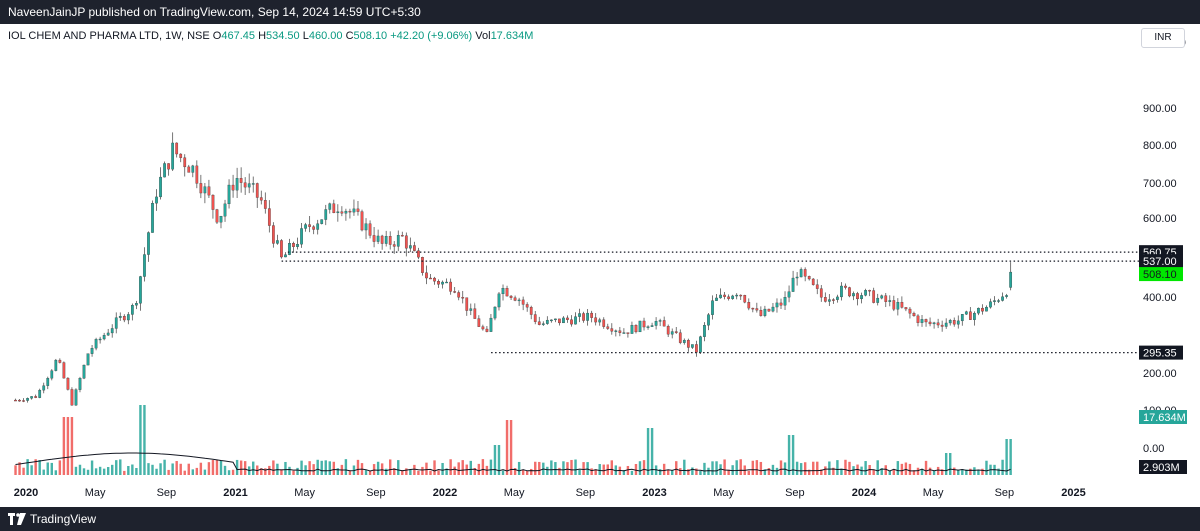 This screenshot has height=531, width=1200. What do you see at coordinates (1163, 38) in the screenshot?
I see `currency-button: INR` at bounding box center [1163, 38].